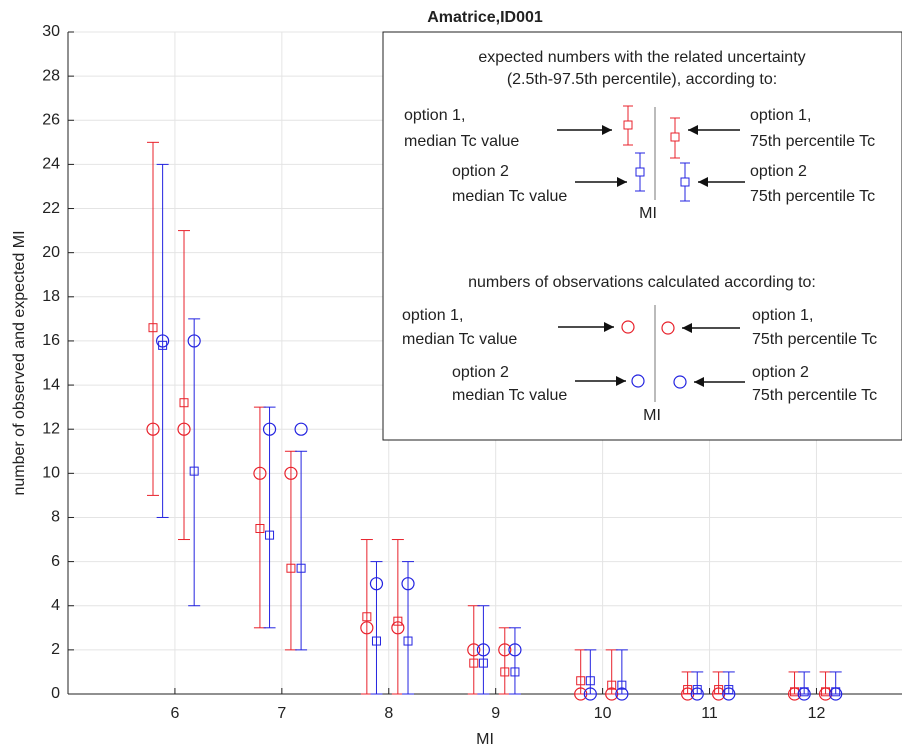 This screenshot has height=752, width=902. I want to click on x-tick-label: 12, so click(817, 713).